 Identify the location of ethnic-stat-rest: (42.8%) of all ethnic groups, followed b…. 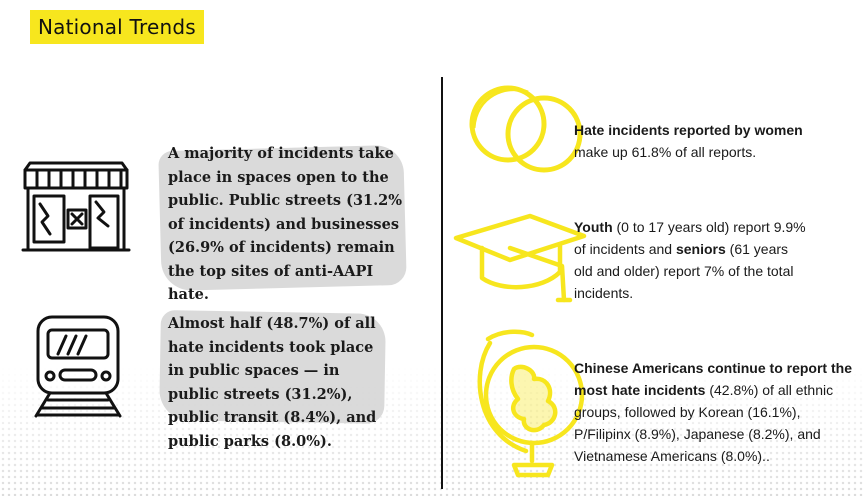
(704, 423).